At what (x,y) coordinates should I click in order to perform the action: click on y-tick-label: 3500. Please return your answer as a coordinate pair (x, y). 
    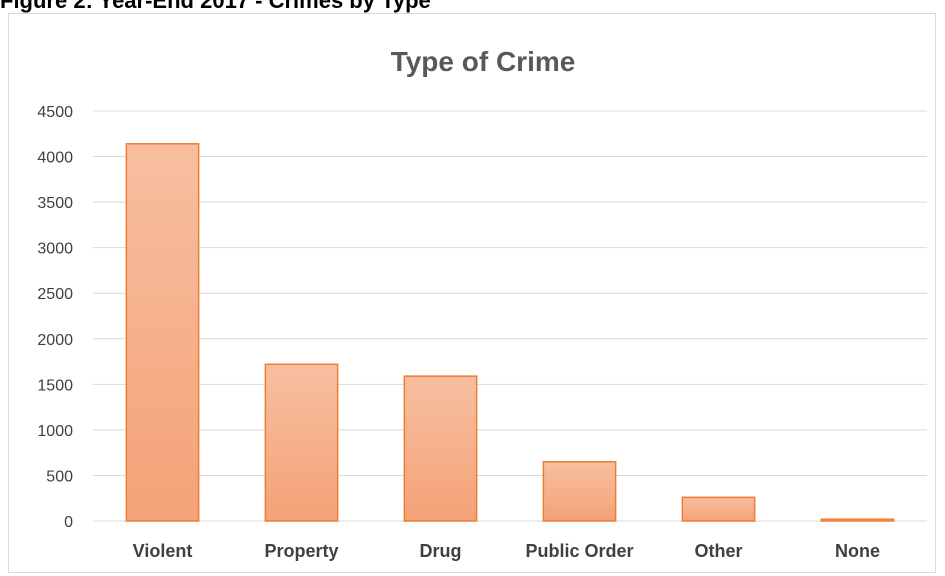
    Looking at the image, I should click on (55, 203).